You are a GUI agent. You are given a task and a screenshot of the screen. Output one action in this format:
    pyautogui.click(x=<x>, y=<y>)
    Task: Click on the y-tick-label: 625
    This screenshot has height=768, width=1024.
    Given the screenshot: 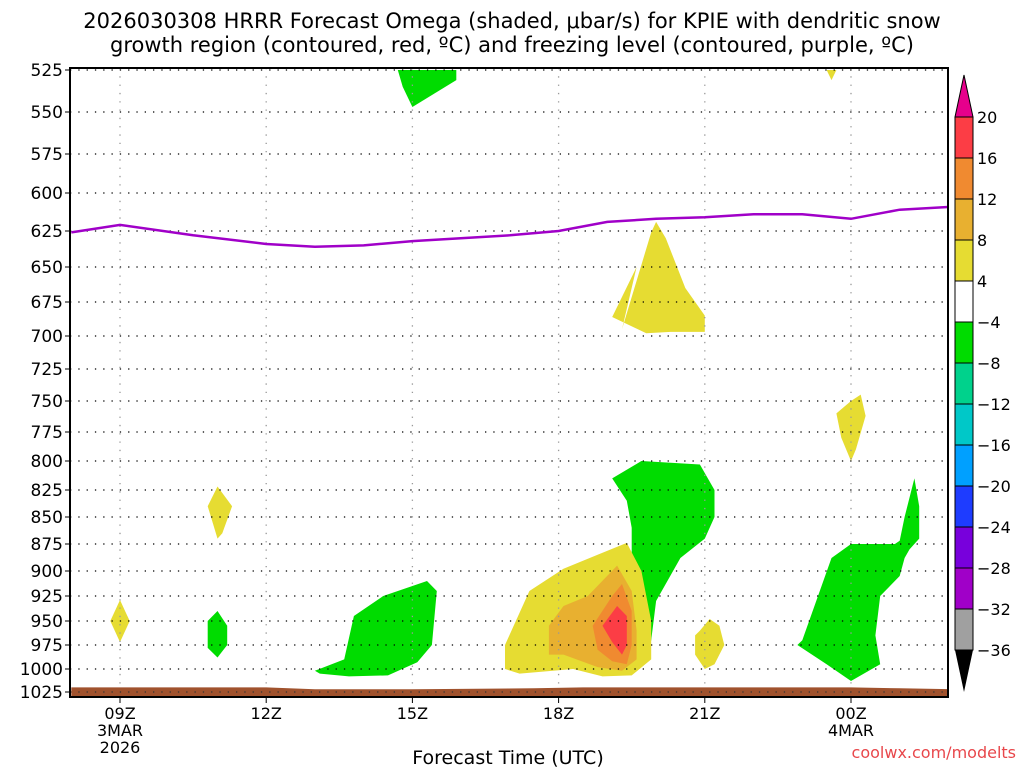 What is the action you would take?
    pyautogui.click(x=47, y=232)
    